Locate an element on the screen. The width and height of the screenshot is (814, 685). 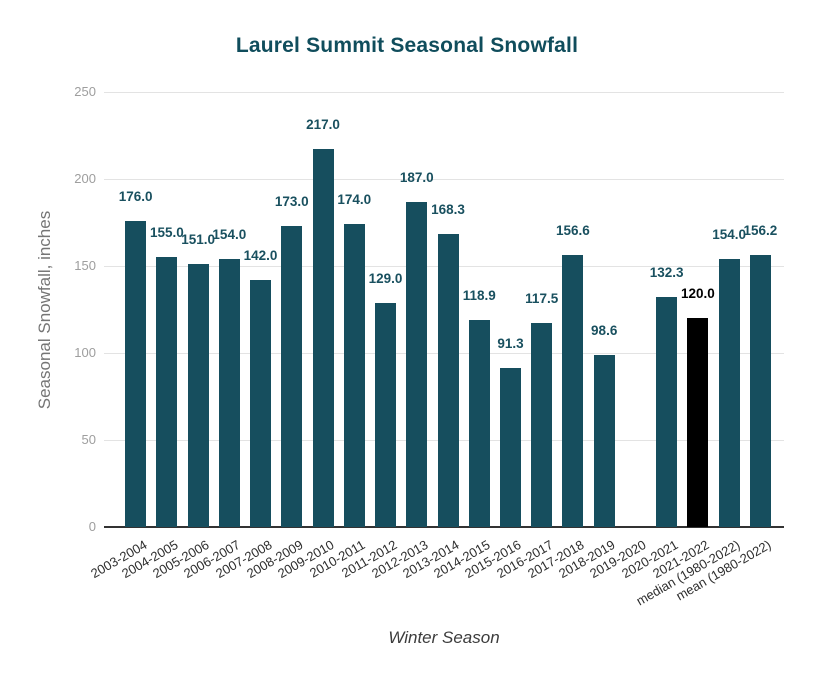
bar-value-label: 173.0 is located at coordinates (291, 201).